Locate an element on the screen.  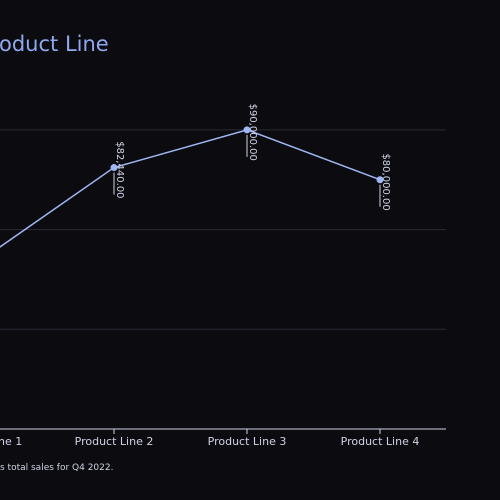
data-label: $80,000.00 is located at coordinates (385, 181).